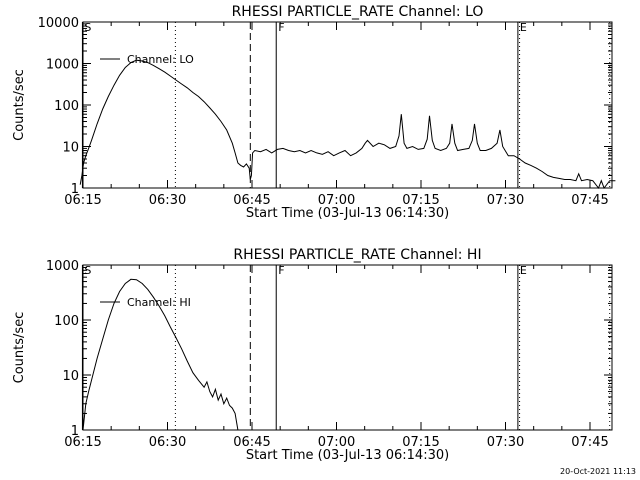  I want to click on chart-title: RHESSI PARTICLE_RATE Channel: HI, so click(357, 255).